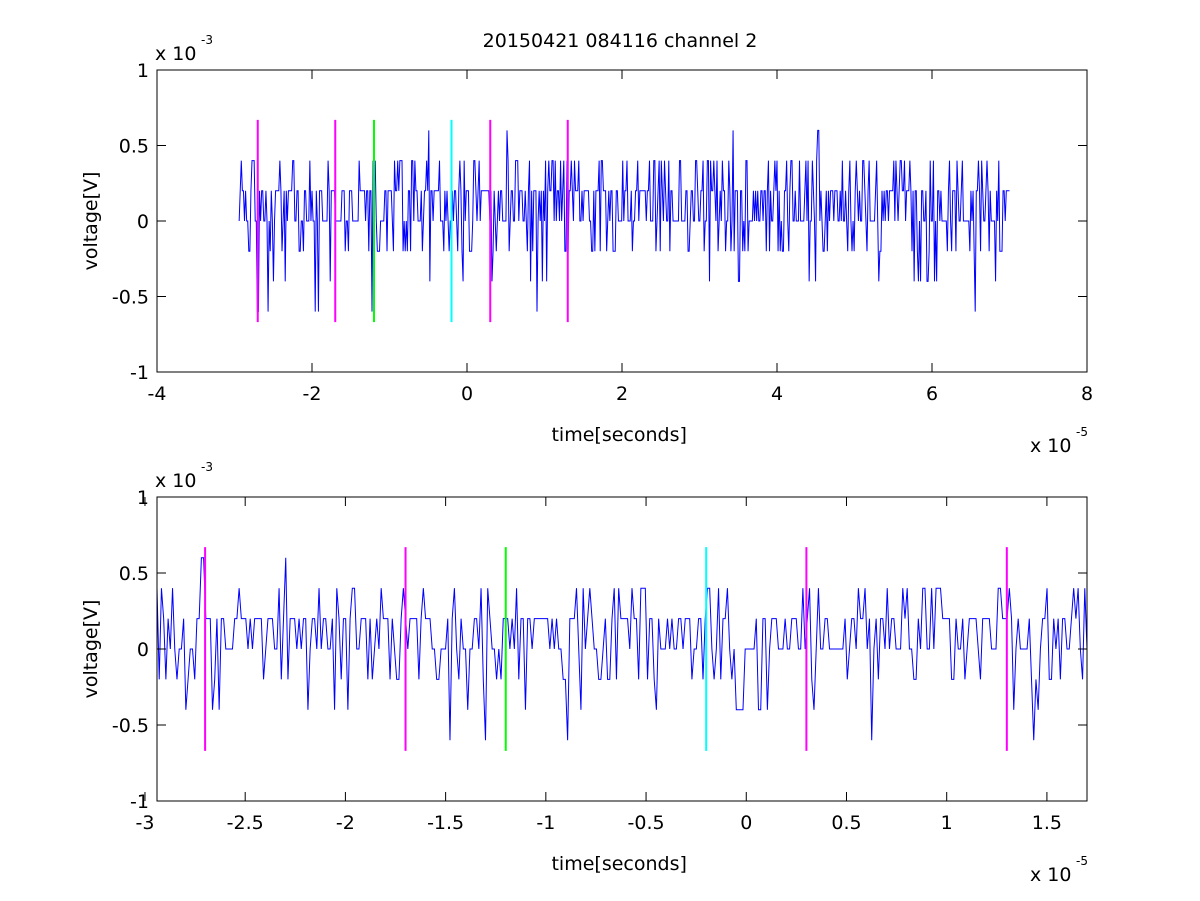 This screenshot has width=1200, height=901. I want to click on top-x-multiplier-exponent: -5, so click(1082, 432).